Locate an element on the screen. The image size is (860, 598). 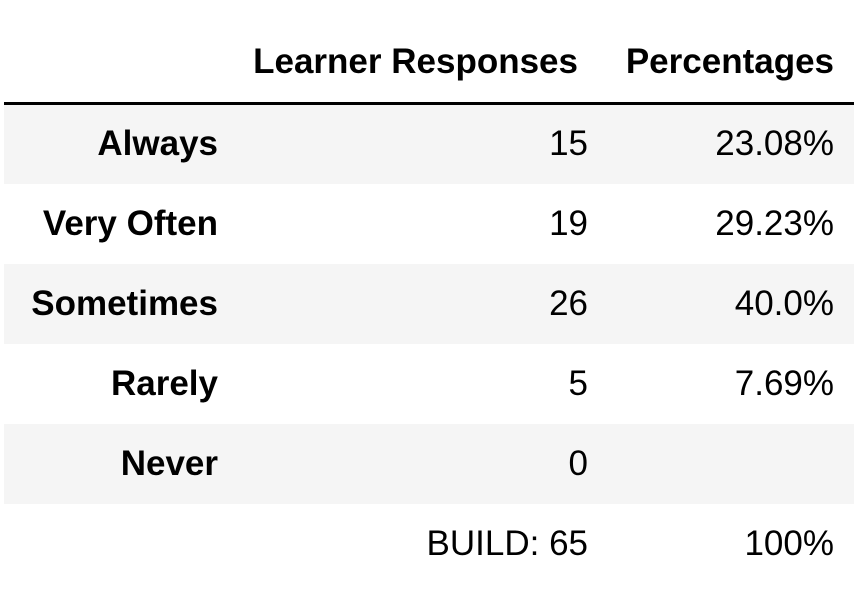
percentage-cell: 7.69% is located at coordinates (784, 383).